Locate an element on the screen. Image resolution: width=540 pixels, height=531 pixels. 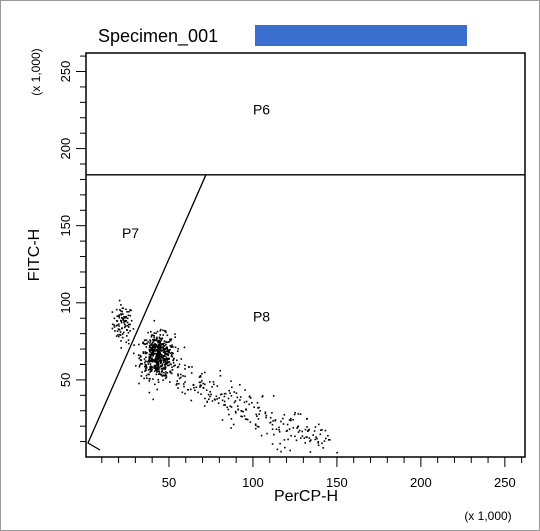
y-scale-note: (x 1,000) is located at coordinates (36, 71).